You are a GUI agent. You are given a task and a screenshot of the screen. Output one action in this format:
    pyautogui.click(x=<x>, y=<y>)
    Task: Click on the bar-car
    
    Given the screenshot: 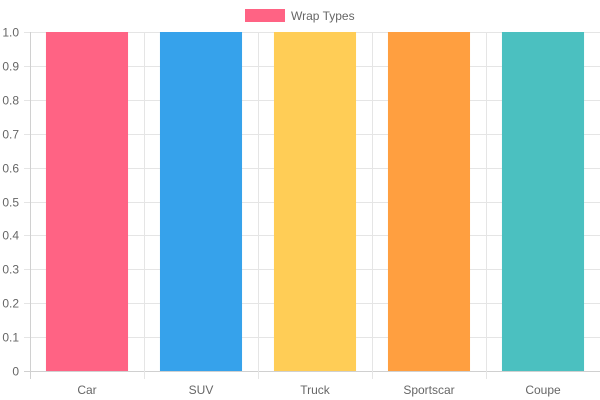 What is the action you would take?
    pyautogui.click(x=87, y=201)
    